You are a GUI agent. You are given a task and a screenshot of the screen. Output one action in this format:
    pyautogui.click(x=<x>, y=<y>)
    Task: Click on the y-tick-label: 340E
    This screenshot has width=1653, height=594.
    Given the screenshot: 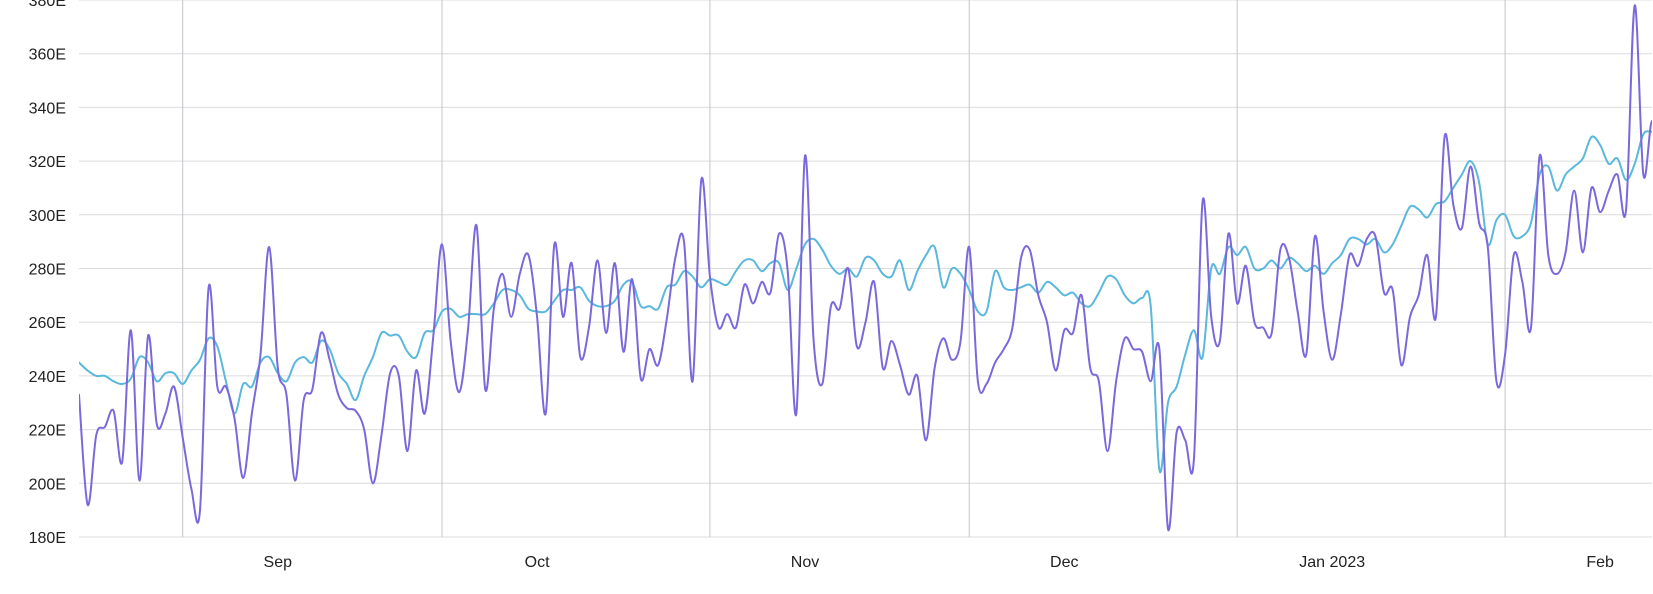 What is the action you would take?
    pyautogui.click(x=47, y=108)
    